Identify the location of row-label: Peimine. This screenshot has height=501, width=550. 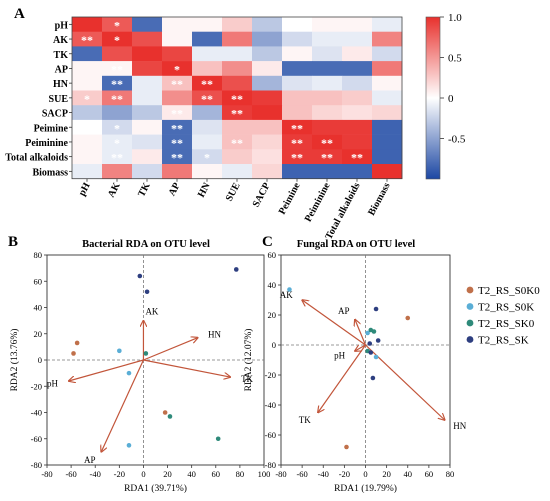
(51, 128).